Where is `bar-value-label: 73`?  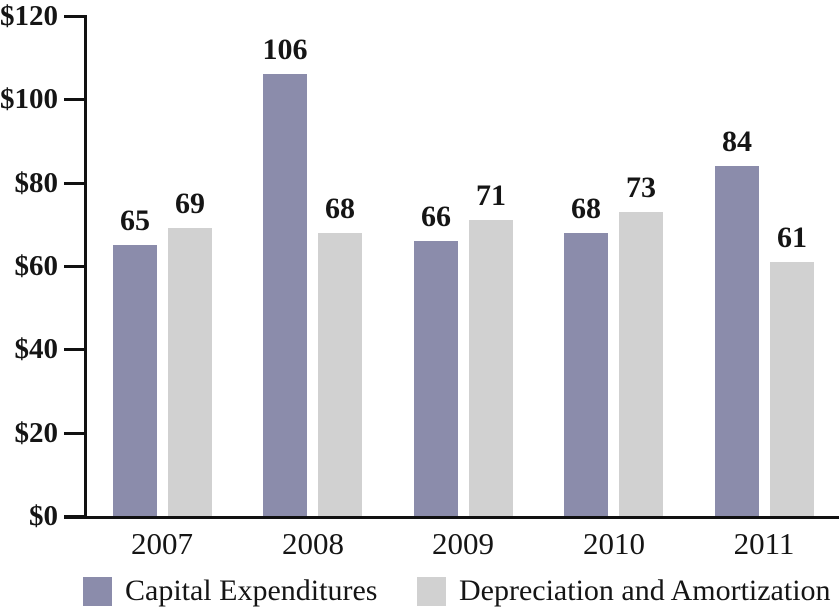 bar-value-label: 73 is located at coordinates (641, 187).